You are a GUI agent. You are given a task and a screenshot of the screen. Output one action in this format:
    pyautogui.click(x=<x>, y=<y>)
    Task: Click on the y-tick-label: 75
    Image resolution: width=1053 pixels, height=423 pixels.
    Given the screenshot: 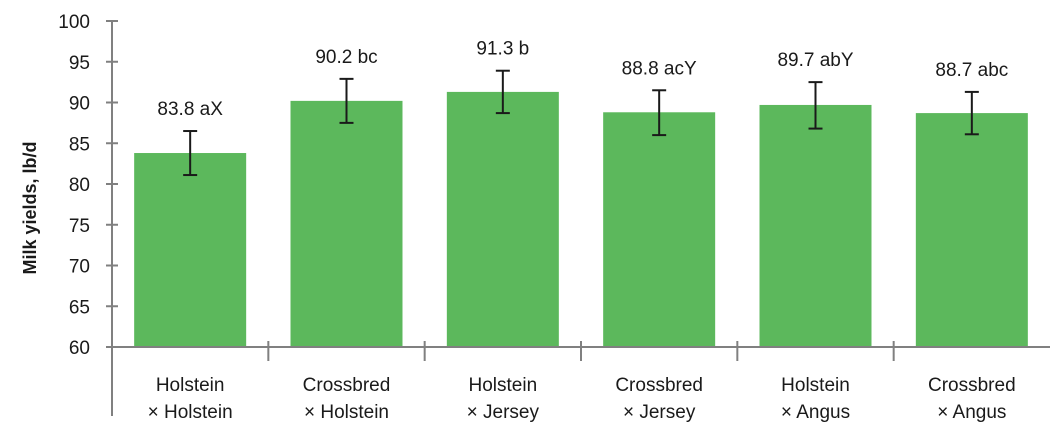 What is the action you would take?
    pyautogui.click(x=79, y=226)
    